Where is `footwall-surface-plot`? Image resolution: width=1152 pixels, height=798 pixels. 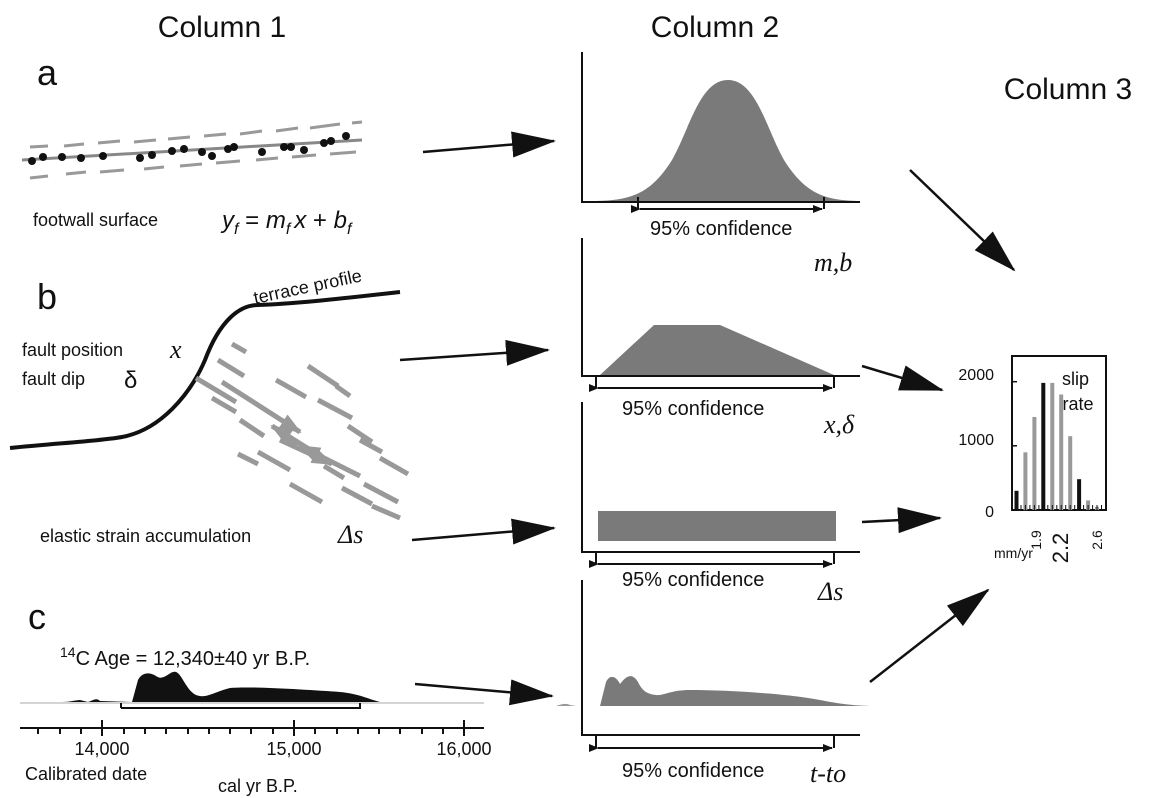
footwall-surface-plot is located at coordinates (192, 150).